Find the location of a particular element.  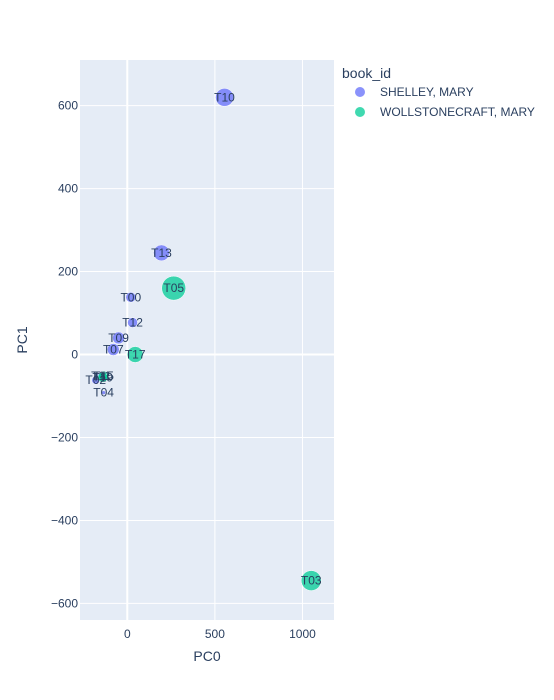

point-label: T17 is located at coordinates (135, 355).